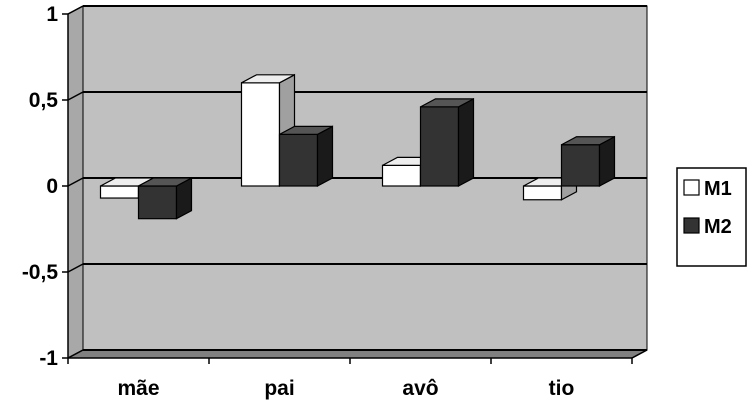  I want to click on x-tick-label: mãe, so click(138, 388).